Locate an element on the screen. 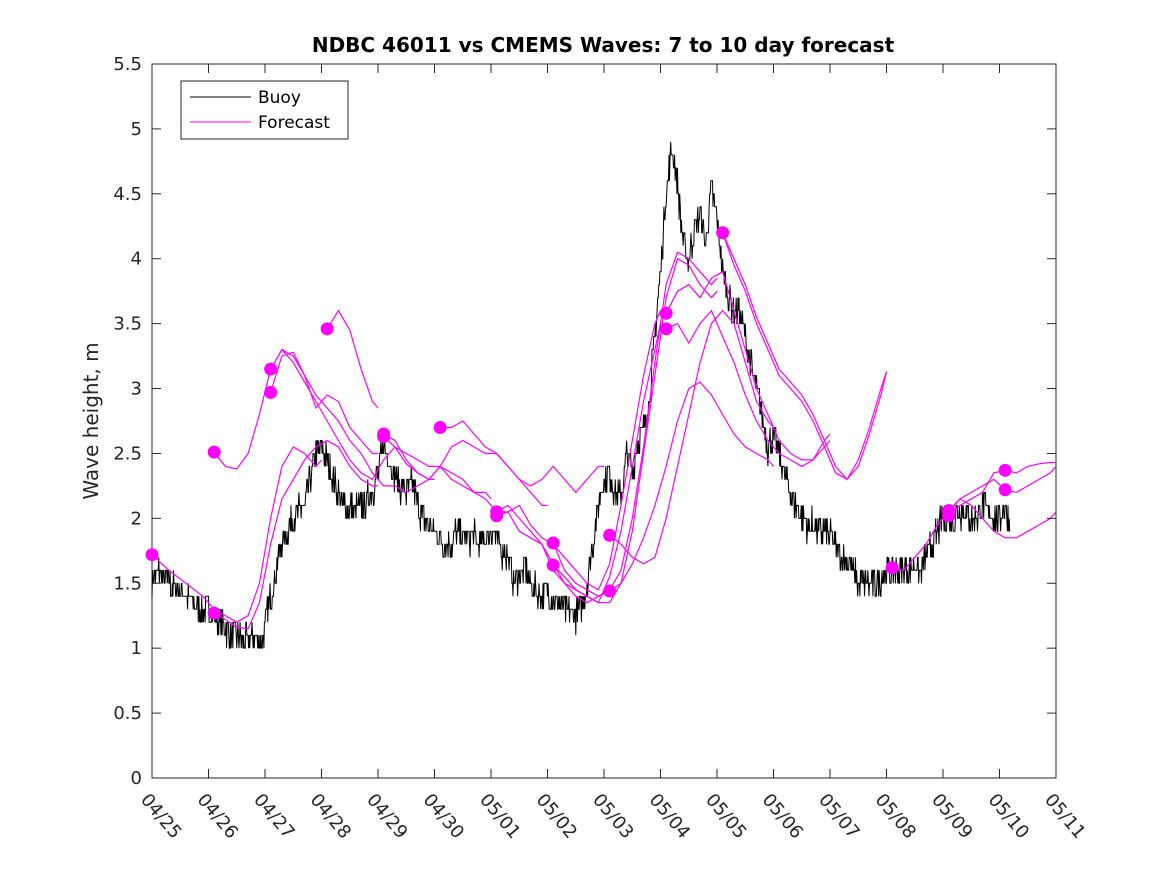  legend: Buoy Forecast is located at coordinates (264, 110).